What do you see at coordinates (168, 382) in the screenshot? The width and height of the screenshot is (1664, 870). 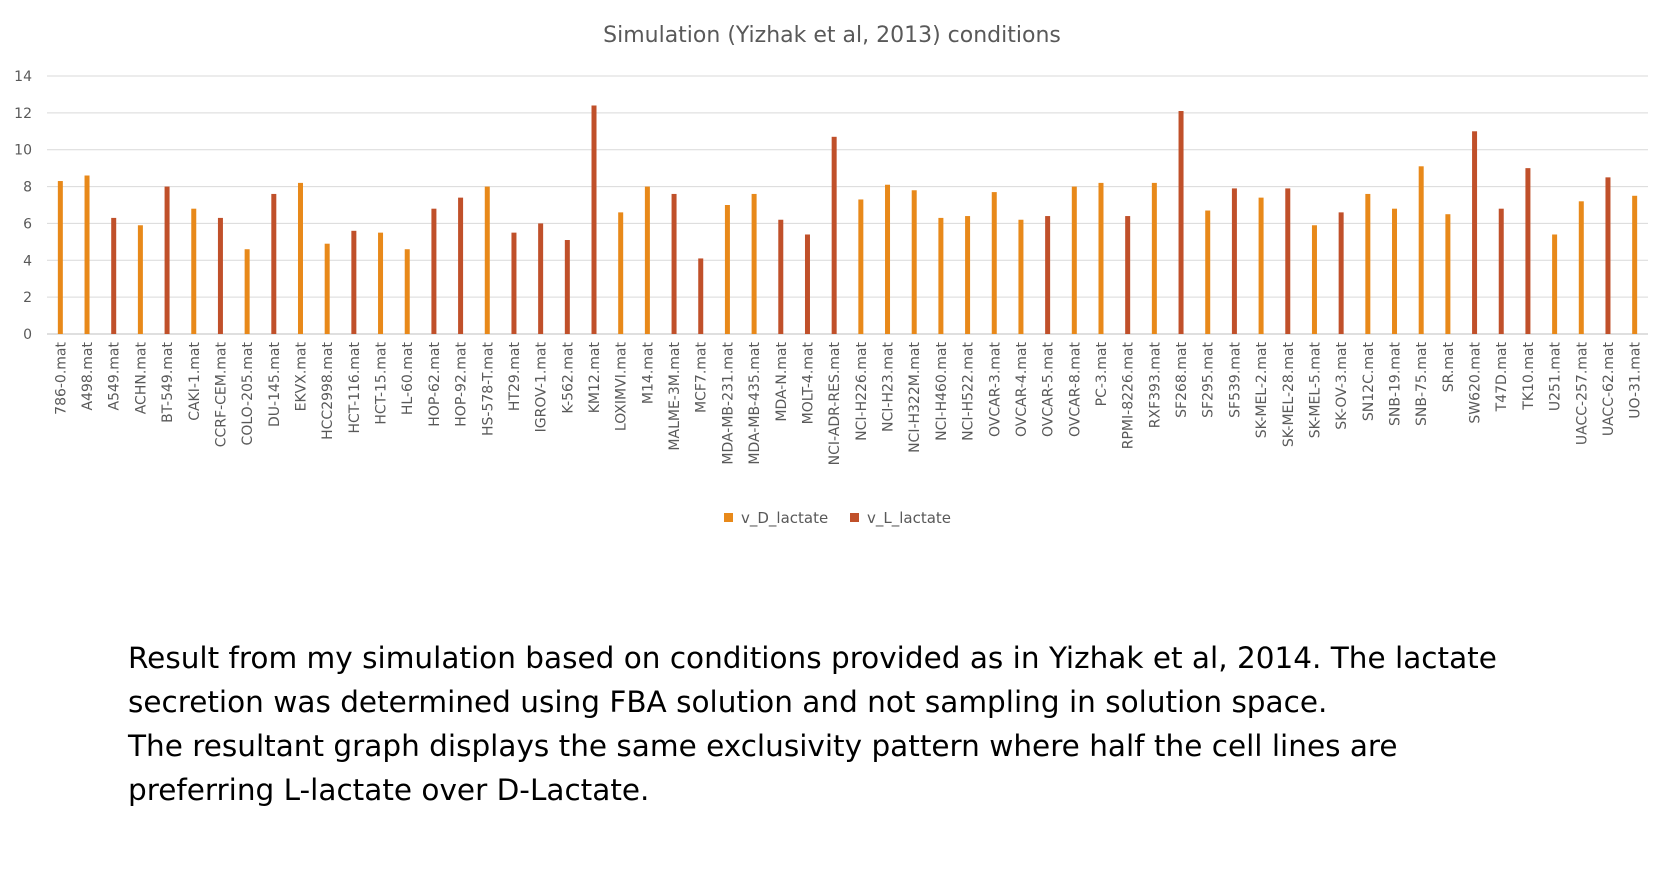 I see `x-tick-label: BT-549.mat` at bounding box center [168, 382].